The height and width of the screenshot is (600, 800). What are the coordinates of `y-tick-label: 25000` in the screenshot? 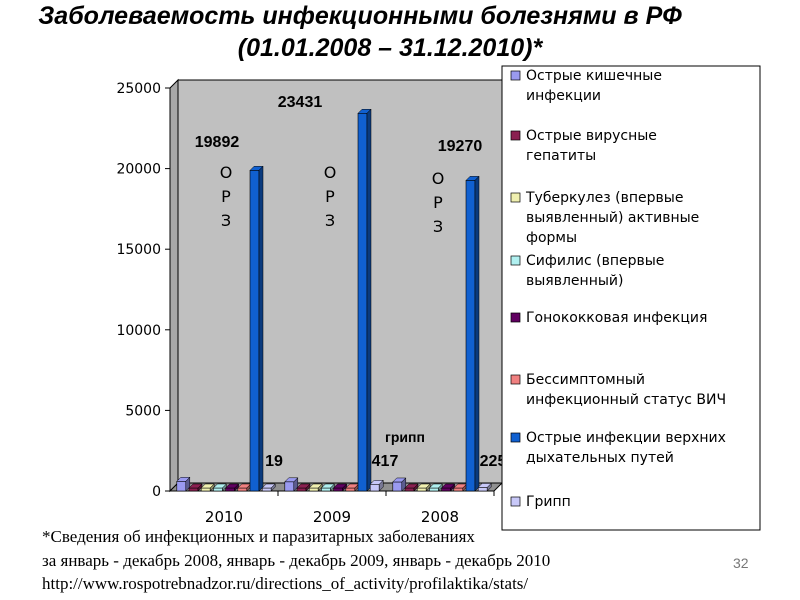 It's located at (138, 89).